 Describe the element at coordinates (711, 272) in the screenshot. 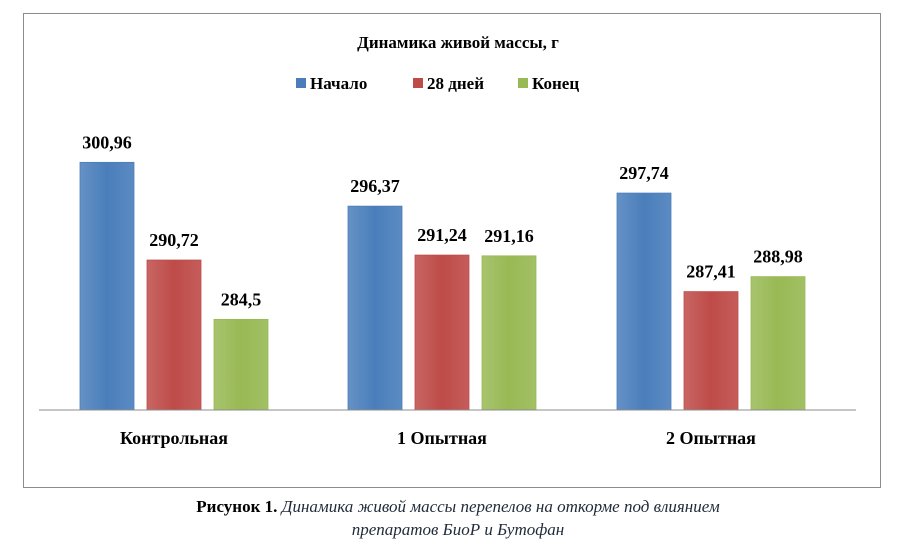

I see `data-label-2-1: 287,41` at that location.